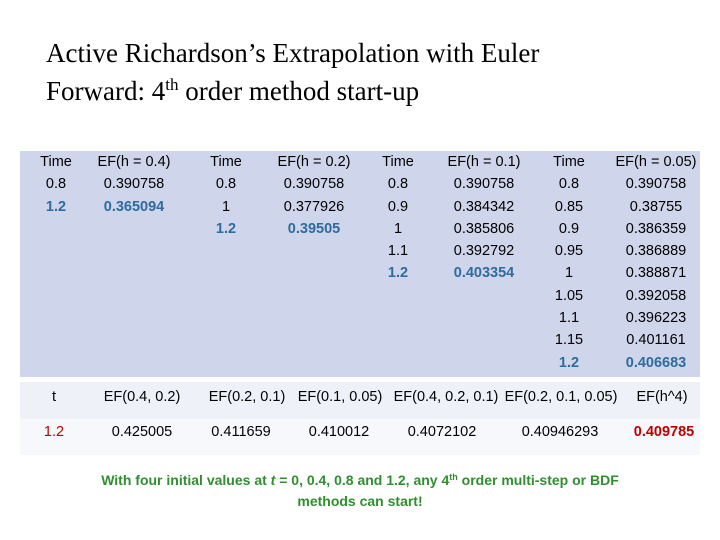  I want to click on column-header: EF(h = 0.05), so click(656, 162).